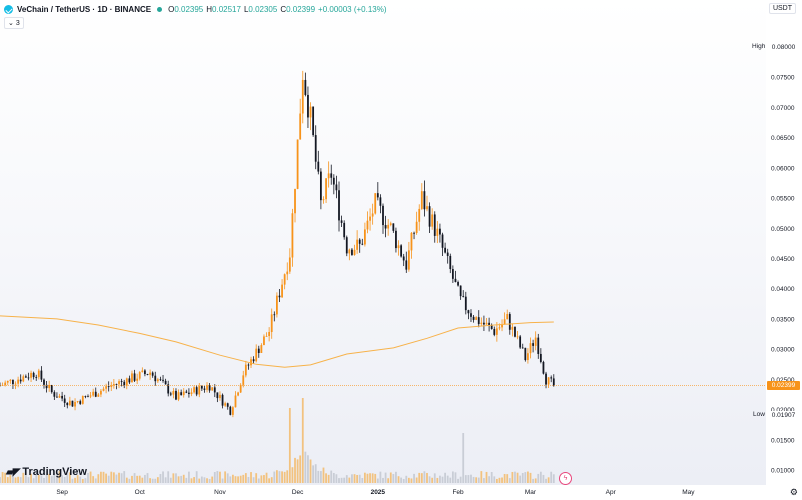 Image resolution: width=802 pixels, height=500 pixels. What do you see at coordinates (783, 78) in the screenshot?
I see `y-tick-label: 0.07500` at bounding box center [783, 78].